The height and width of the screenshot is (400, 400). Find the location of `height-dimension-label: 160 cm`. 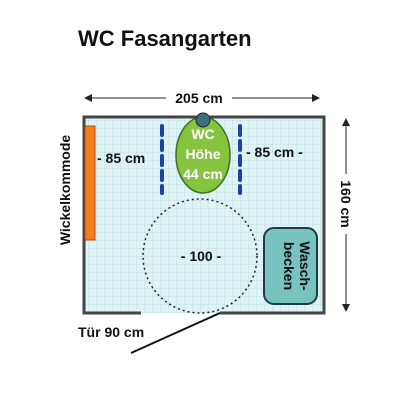

height-dimension-label: 160 cm is located at coordinates (346, 203).